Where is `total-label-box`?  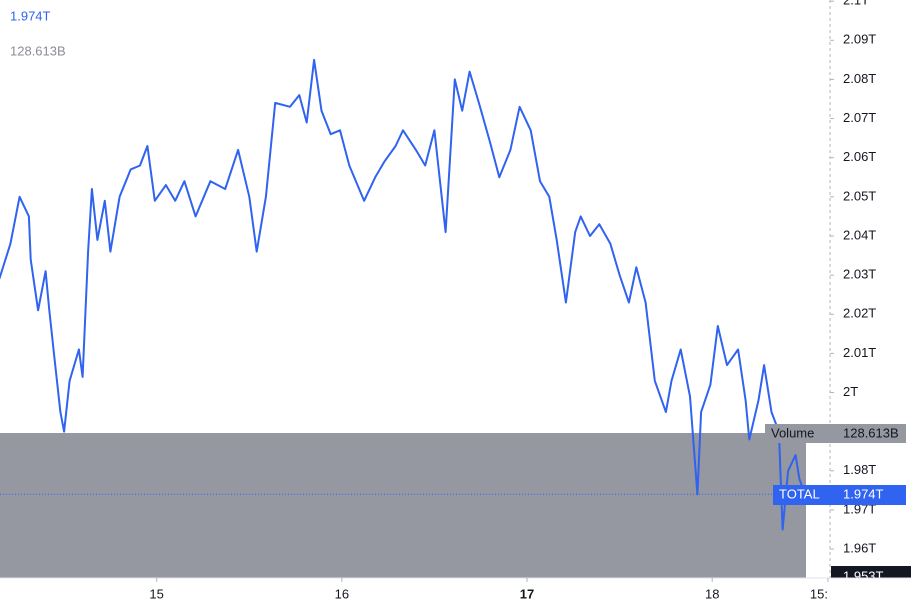 total-label-box is located at coordinates (839, 495).